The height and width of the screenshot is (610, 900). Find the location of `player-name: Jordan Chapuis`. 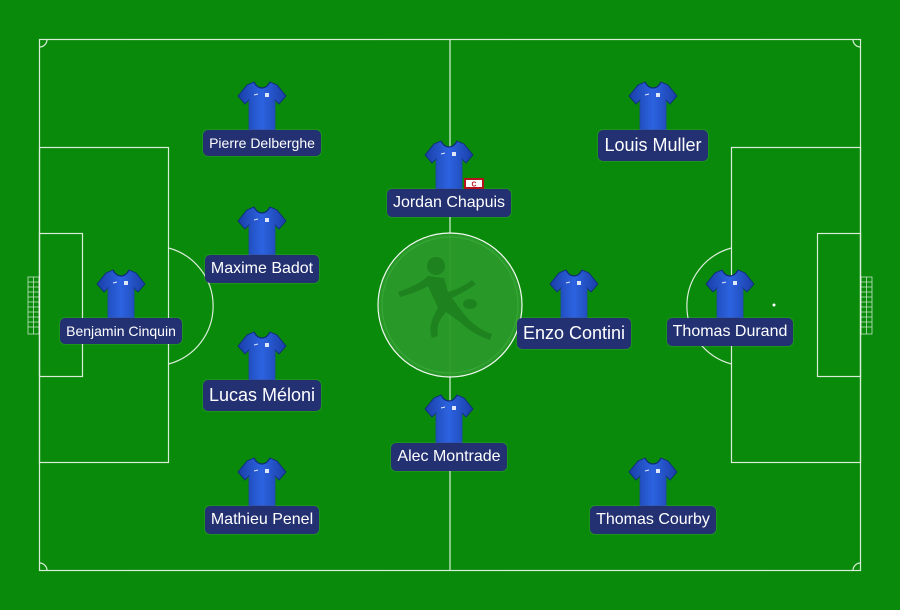

player-name: Jordan Chapuis is located at coordinates (449, 203).